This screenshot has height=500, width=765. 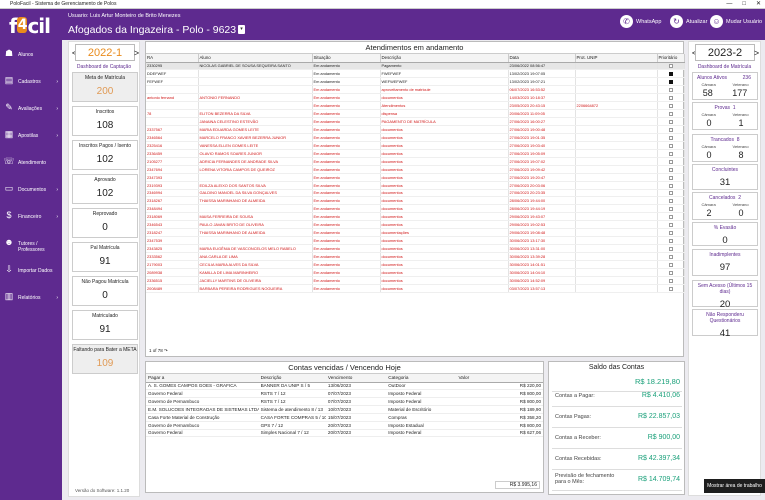 What do you see at coordinates (292, 378) in the screenshot?
I see `column-header: Descrição` at bounding box center [292, 378].